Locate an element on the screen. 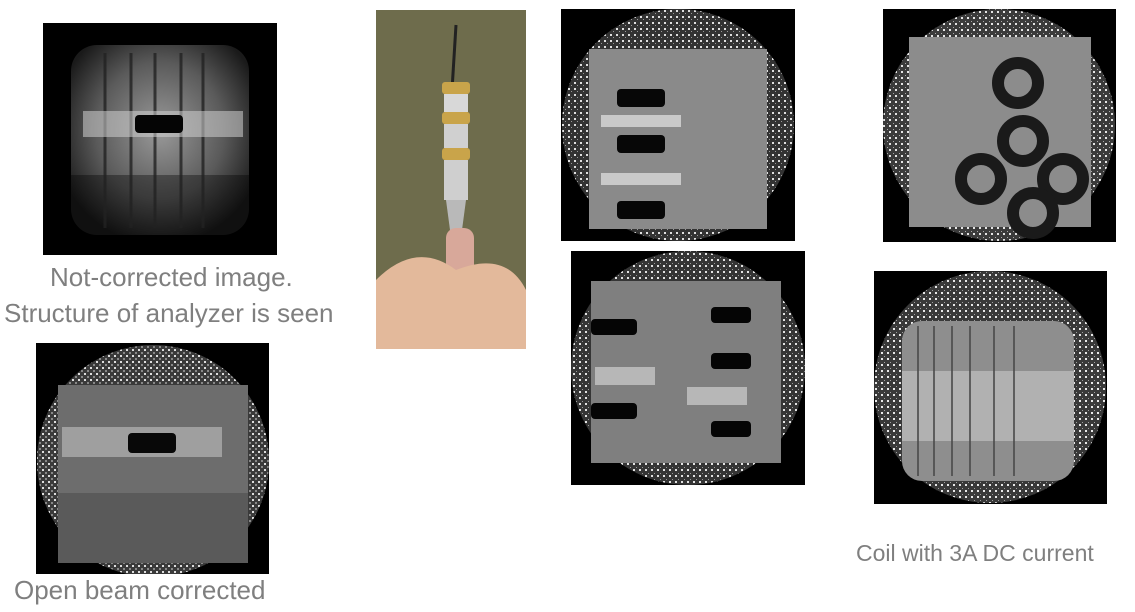  coil-sample-photo is located at coordinates (451, 179).